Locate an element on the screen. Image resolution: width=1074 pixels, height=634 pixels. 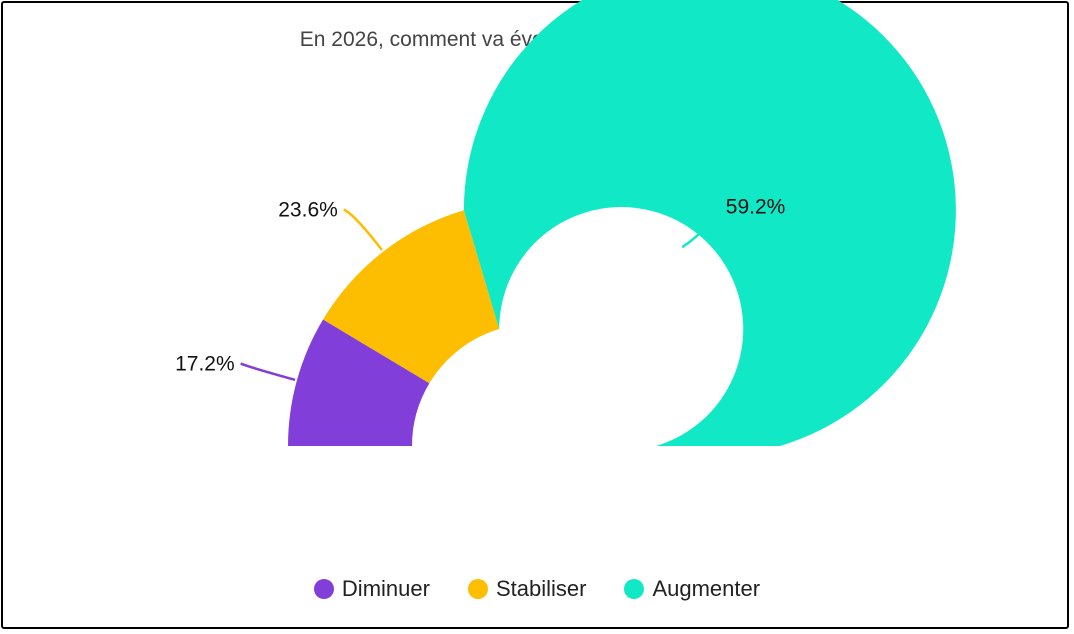
legend-label: Diminuer is located at coordinates (385, 588).